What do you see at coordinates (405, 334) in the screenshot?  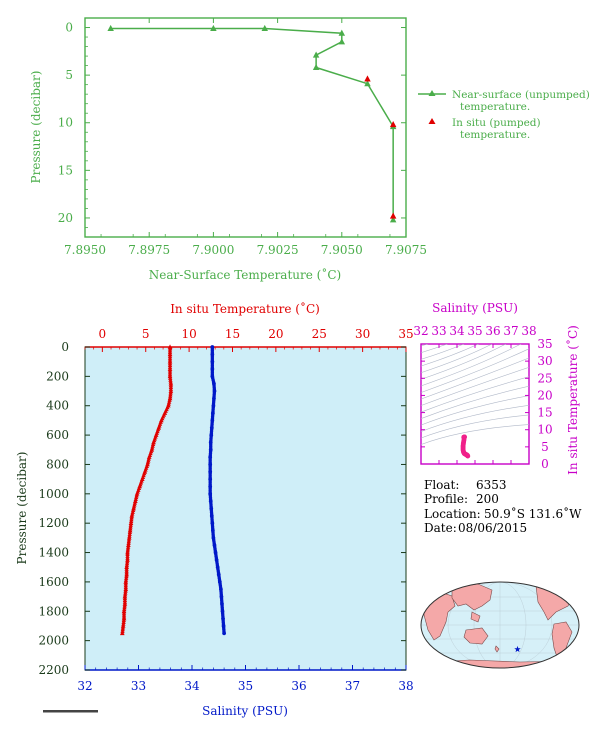 I see `temperature-tick-label: 35` at bounding box center [405, 334].